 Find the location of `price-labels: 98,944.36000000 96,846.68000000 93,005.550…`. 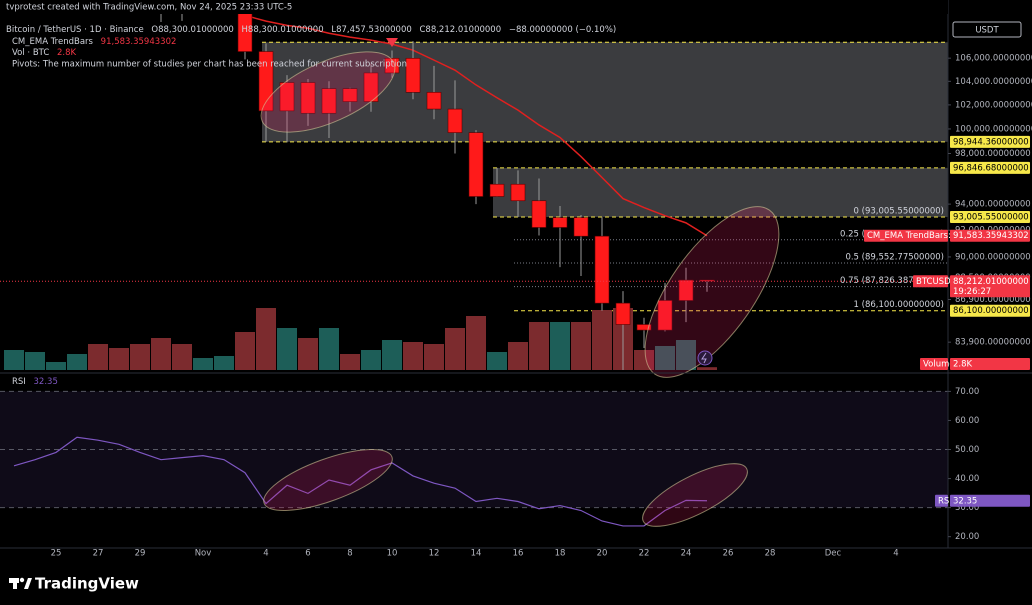

price-labels: 98,944.36000000 96,846.68000000 93,005.550… is located at coordinates (947, 321).